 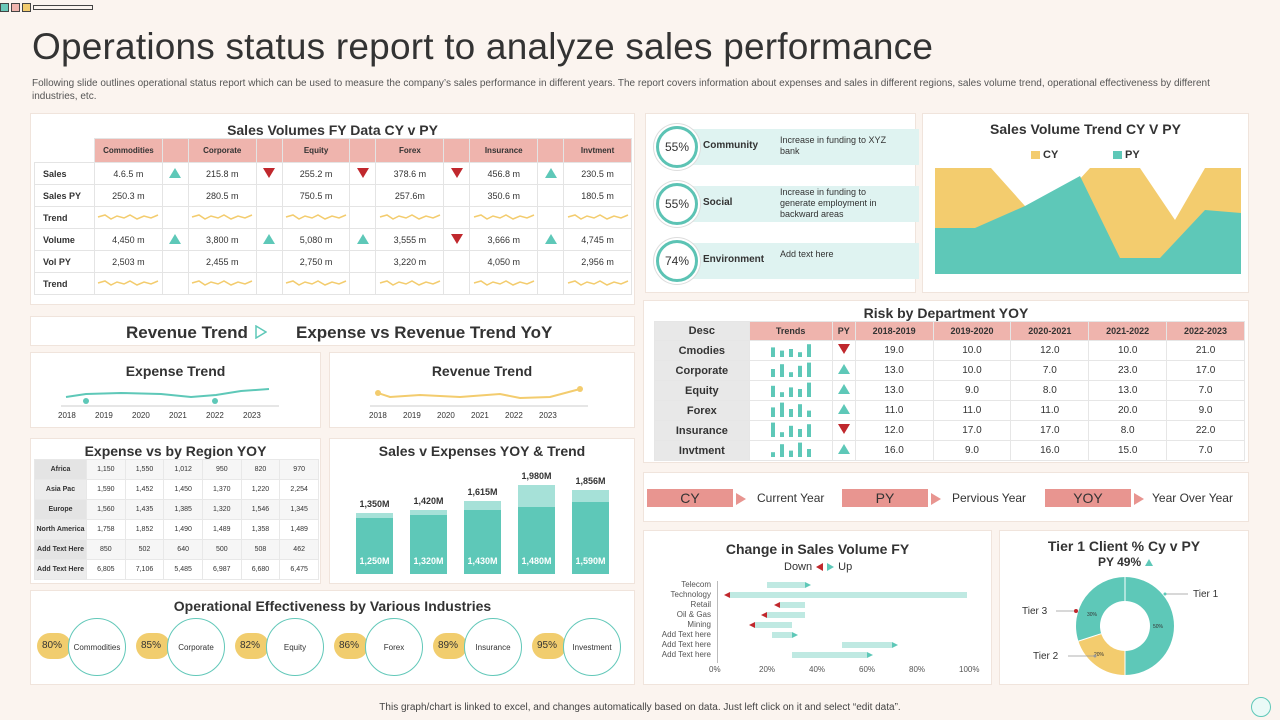 What do you see at coordinates (456, 172) in the screenshot?
I see `down-triangle-icon` at bounding box center [456, 172].